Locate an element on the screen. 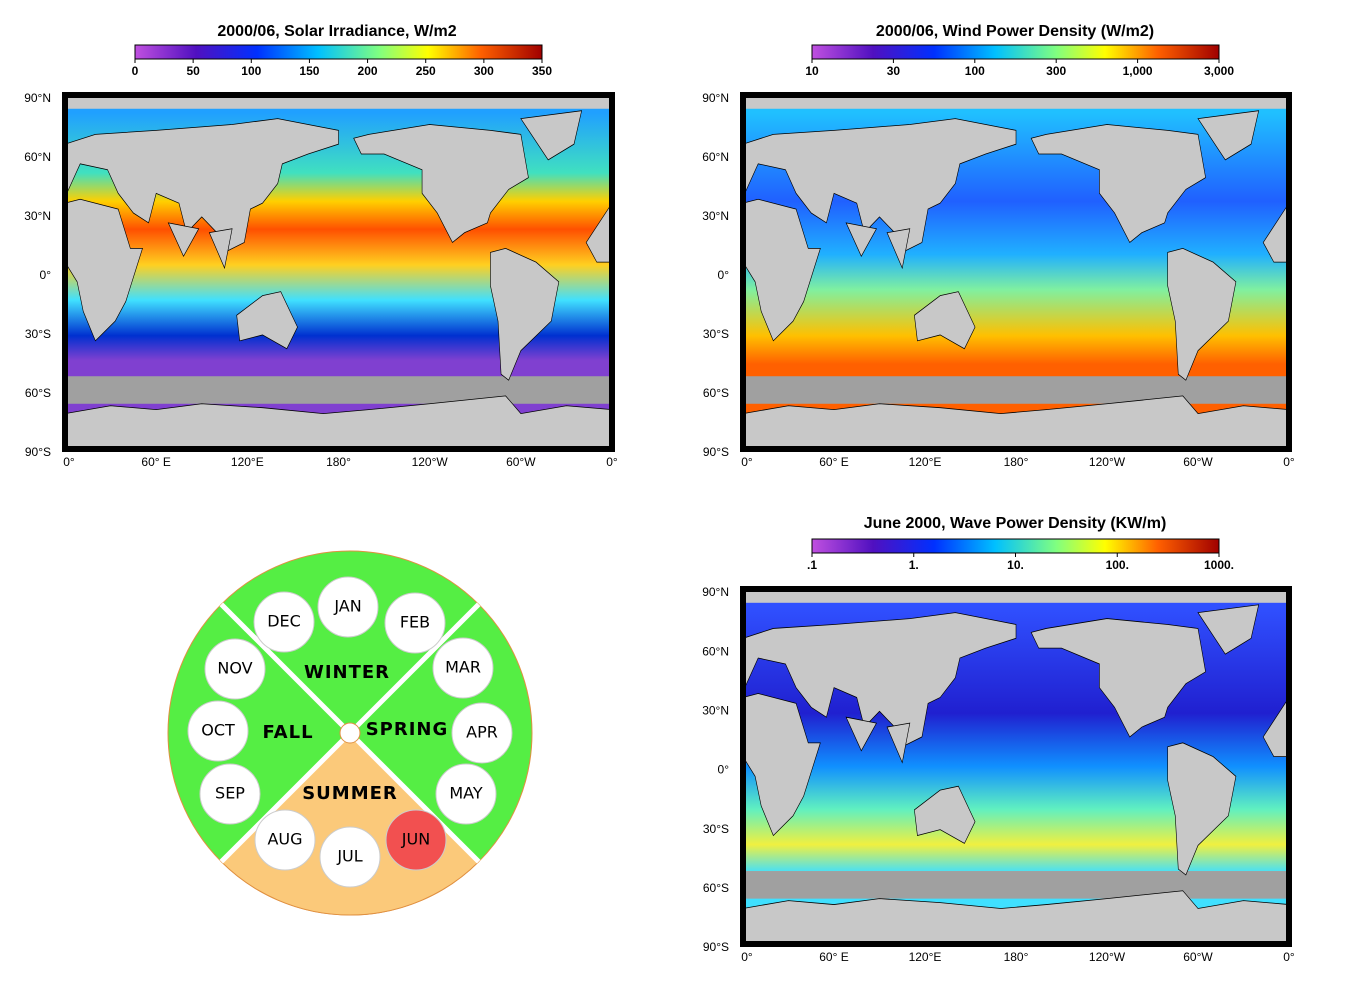  colorbar-label: 200 is located at coordinates (368, 71).